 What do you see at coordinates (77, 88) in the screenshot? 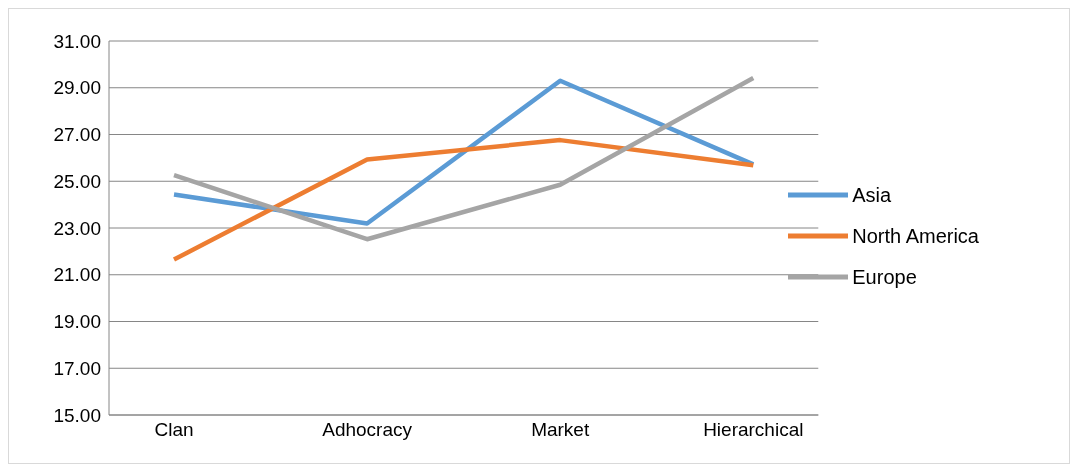
I see `y-tick-label: 29.00` at bounding box center [77, 88].